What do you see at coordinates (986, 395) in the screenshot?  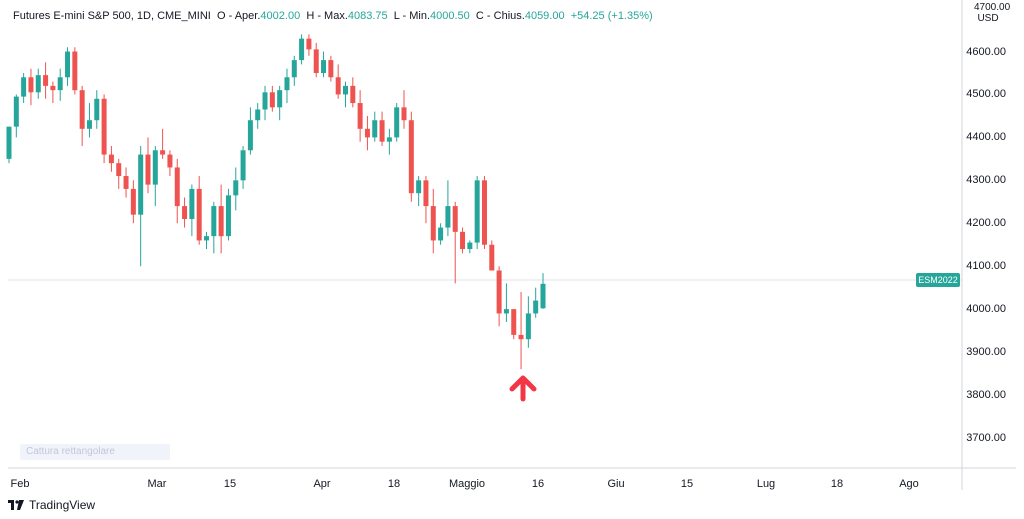 I see `y-tick-label: 3800.00` at bounding box center [986, 395].